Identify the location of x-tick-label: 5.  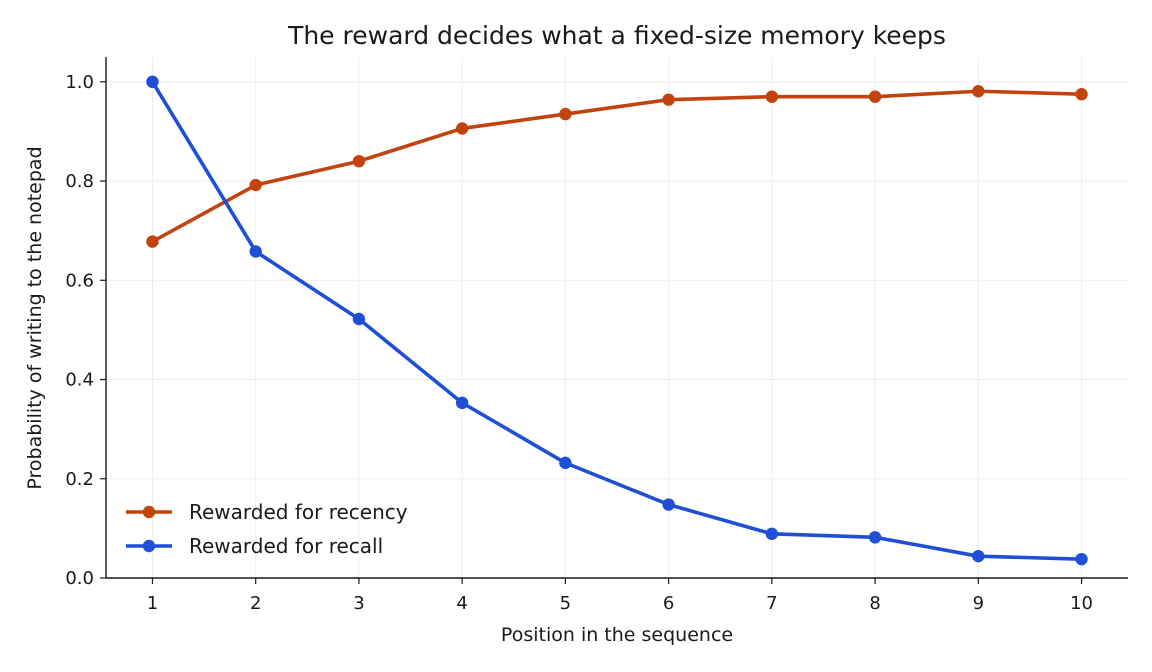
(565, 603).